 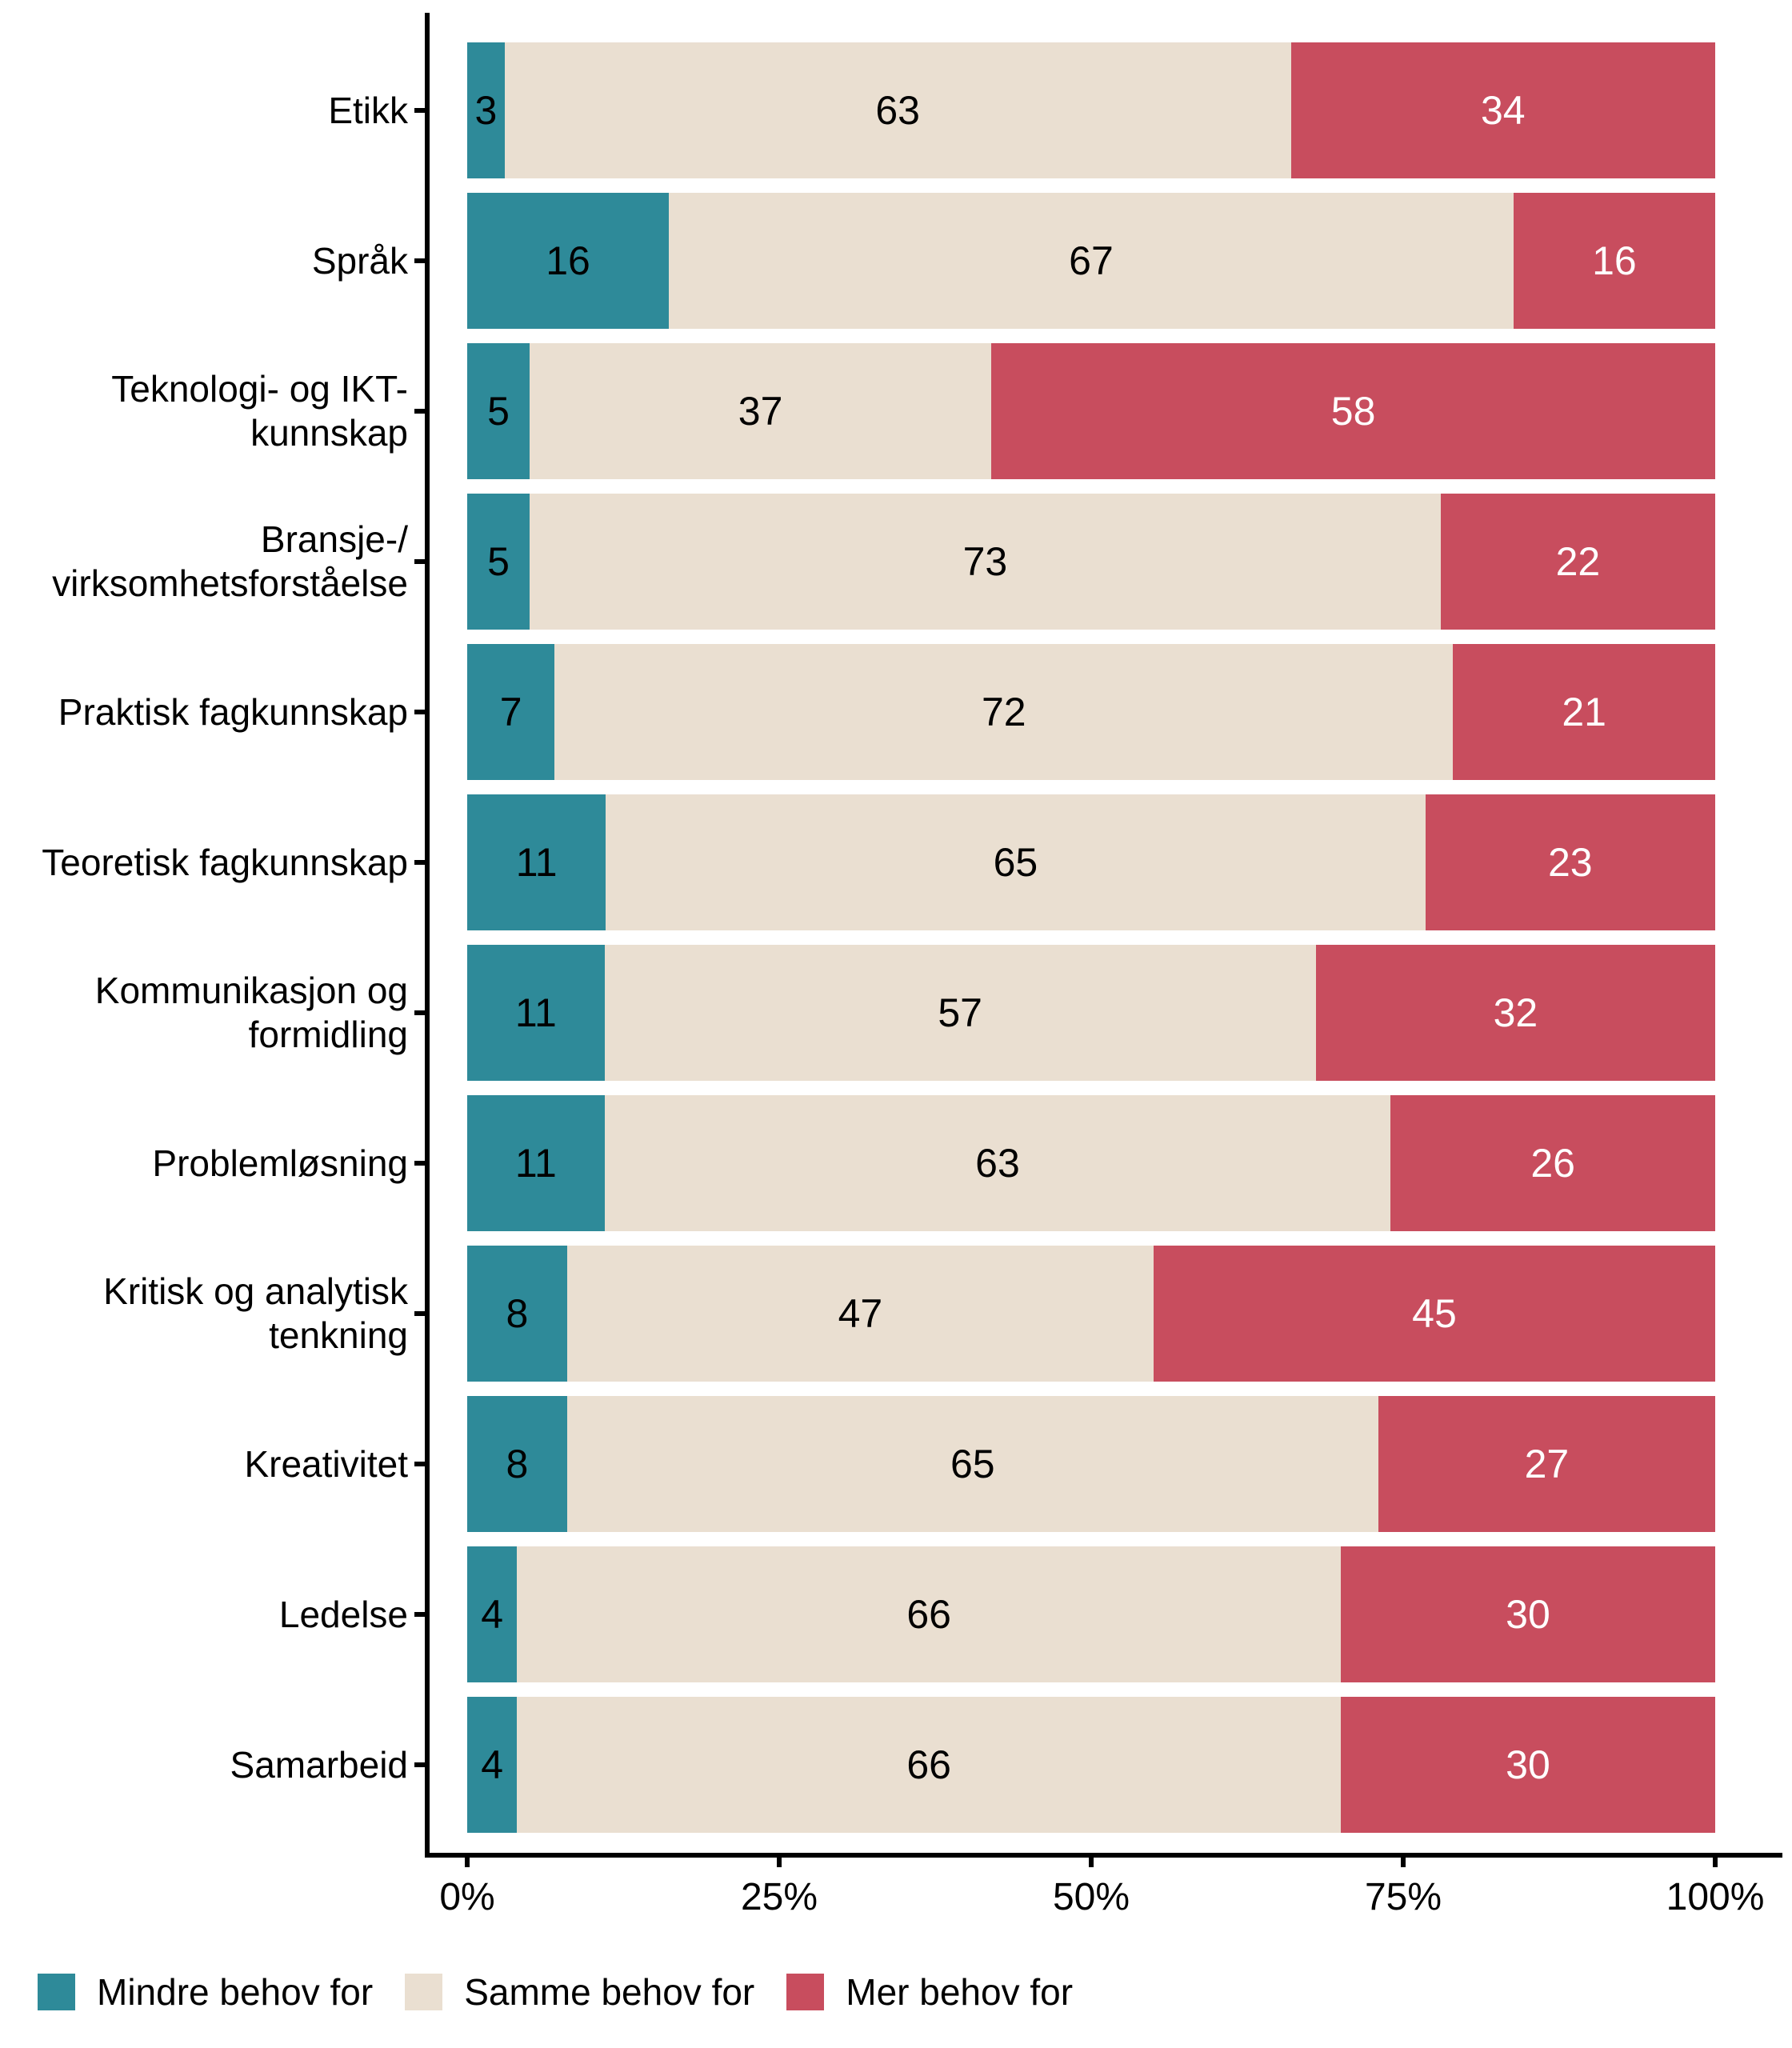 I want to click on segment-value-label: 32, so click(x=1515, y=1012).